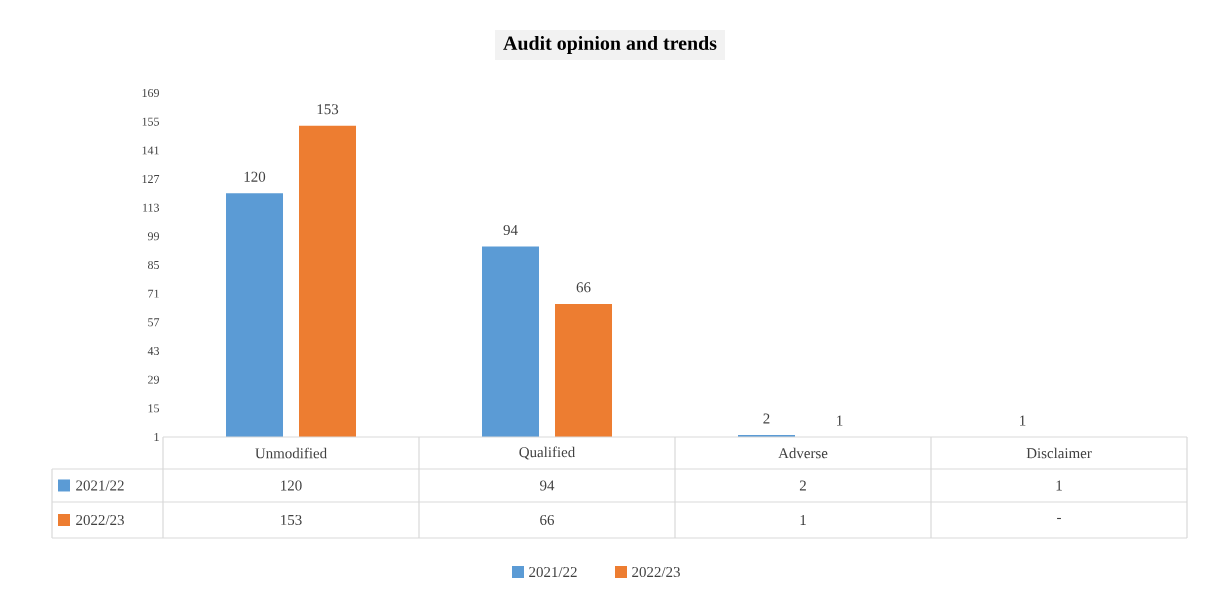 The height and width of the screenshot is (606, 1209). I want to click on x-tick-label: Qualified, so click(547, 453).